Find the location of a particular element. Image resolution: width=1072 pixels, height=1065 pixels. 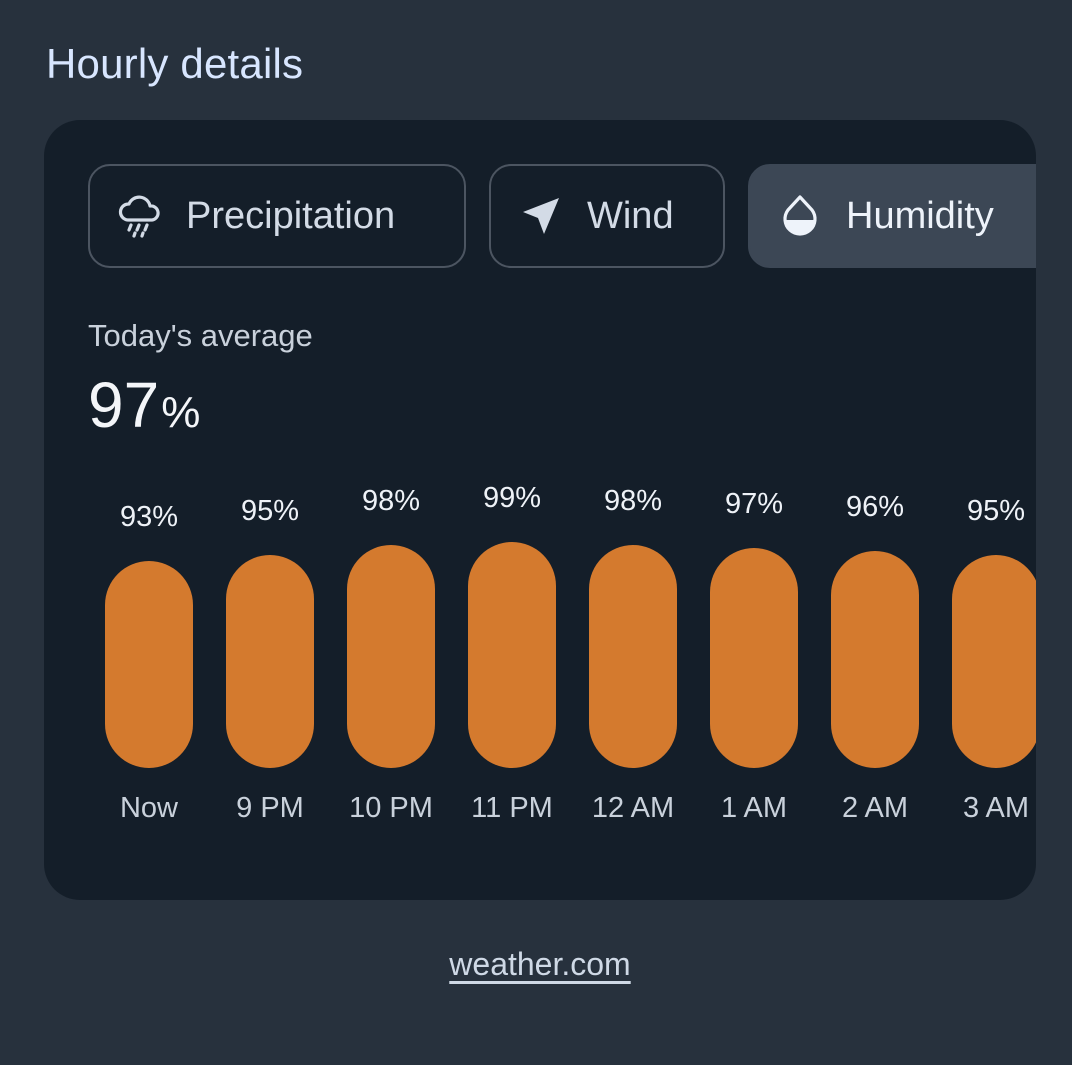

tab-wind-label: Wind is located at coordinates (630, 216).